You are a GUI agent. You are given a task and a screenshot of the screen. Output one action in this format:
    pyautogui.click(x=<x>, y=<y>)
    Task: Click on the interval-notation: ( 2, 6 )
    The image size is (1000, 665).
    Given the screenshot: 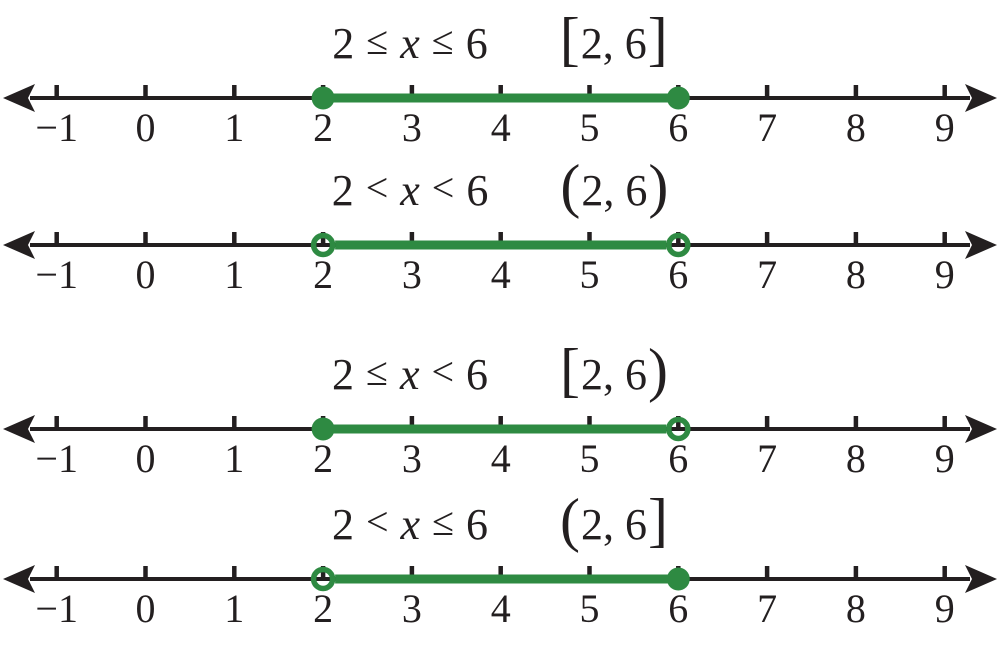 What is the action you would take?
    pyautogui.click(x=614, y=188)
    